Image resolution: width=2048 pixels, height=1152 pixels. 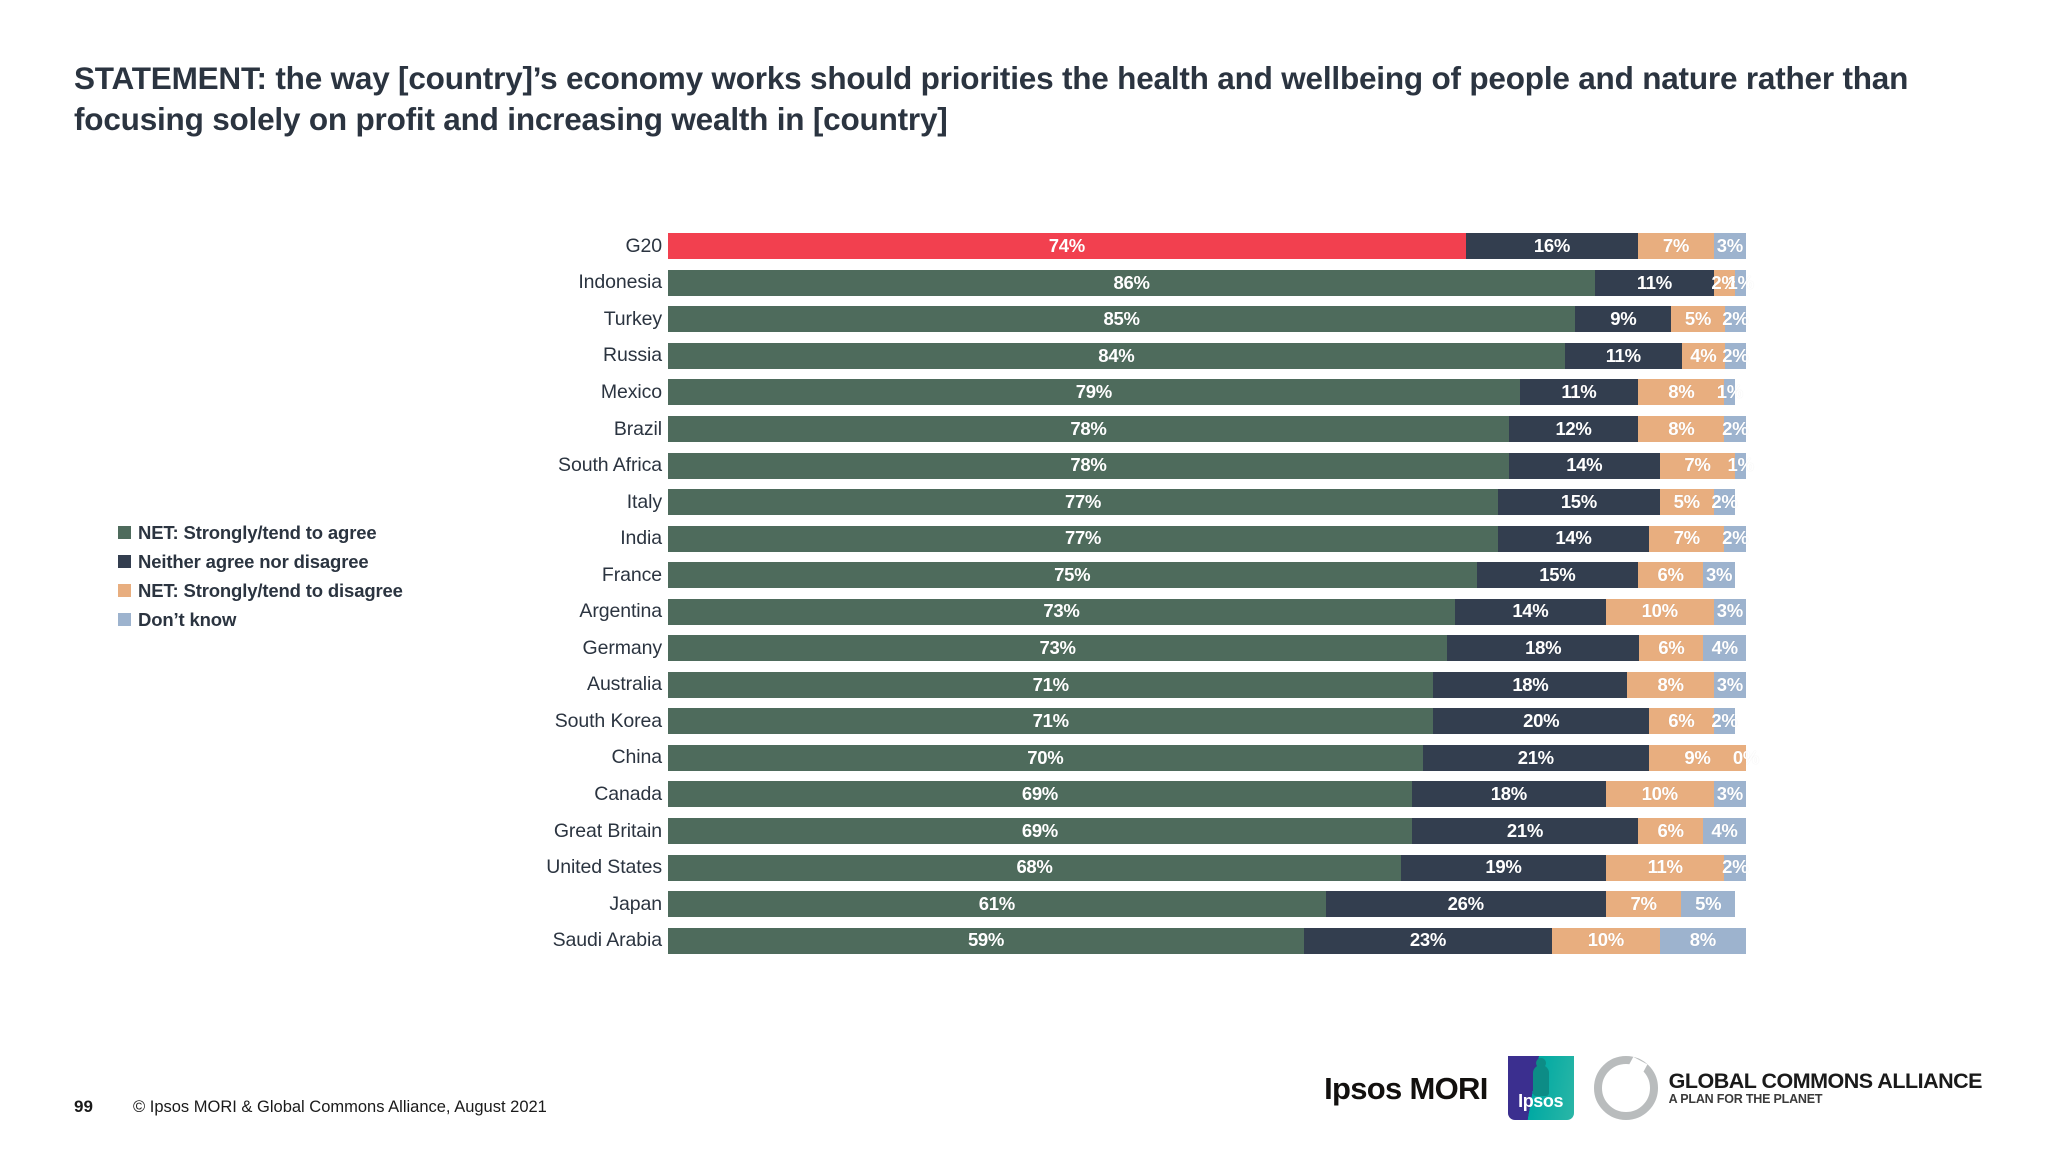 What do you see at coordinates (986, 940) in the screenshot?
I see `bar-segment-agree: 59%` at bounding box center [986, 940].